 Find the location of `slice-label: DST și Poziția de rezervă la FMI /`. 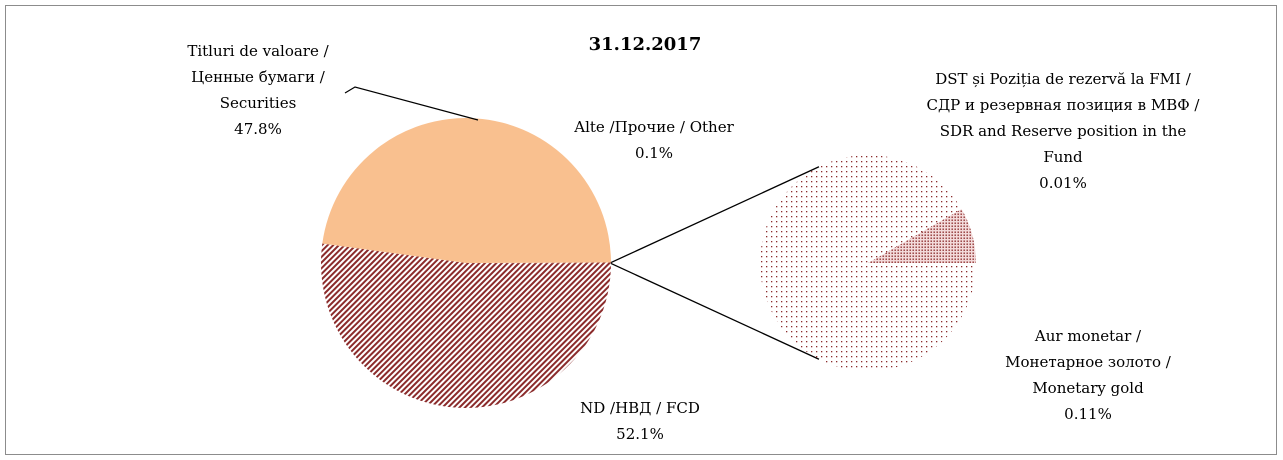

slice-label: DST și Poziția de rezervă la FMI / is located at coordinates (1063, 79).